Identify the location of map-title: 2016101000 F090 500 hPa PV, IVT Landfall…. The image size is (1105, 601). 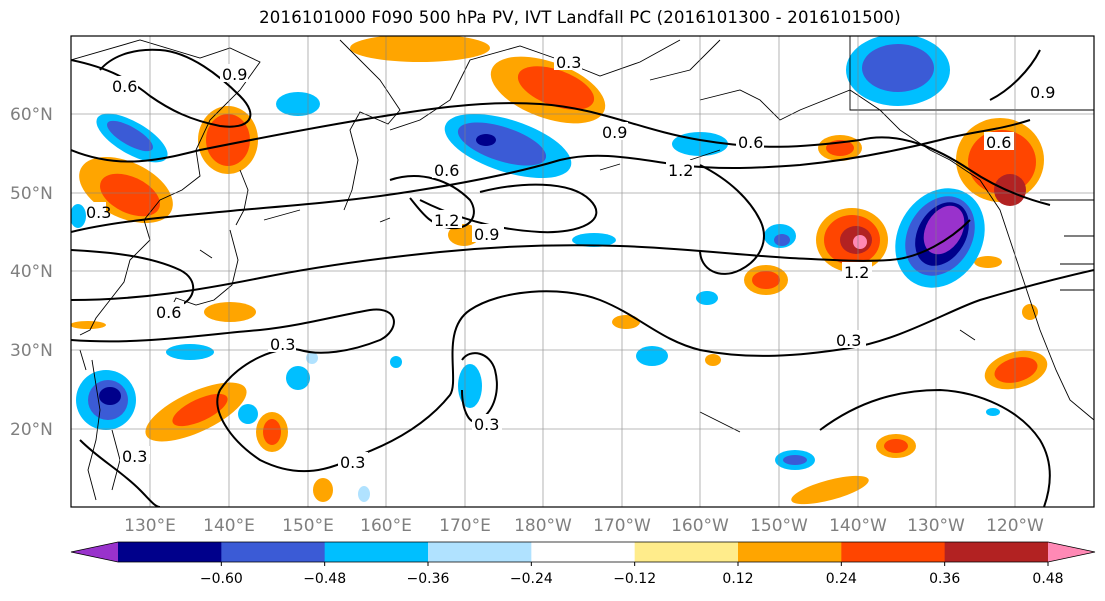
(580, 17).